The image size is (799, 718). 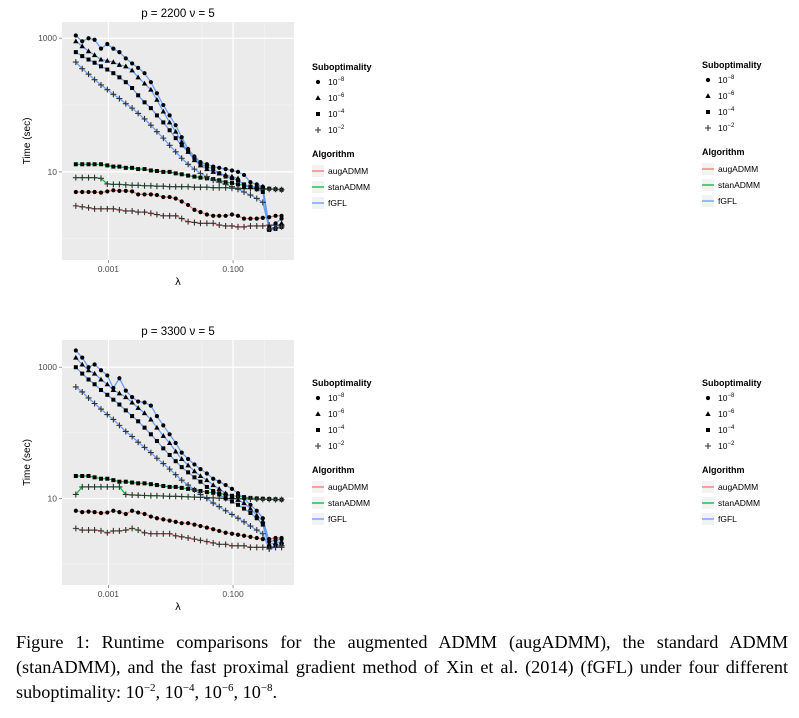 What do you see at coordinates (739, 503) in the screenshot?
I see `legend-label-stanADMM: stanADMM` at bounding box center [739, 503].